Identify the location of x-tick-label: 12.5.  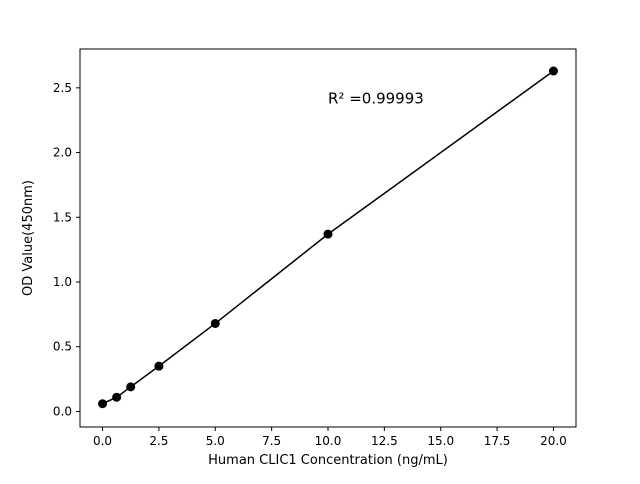
(384, 441).